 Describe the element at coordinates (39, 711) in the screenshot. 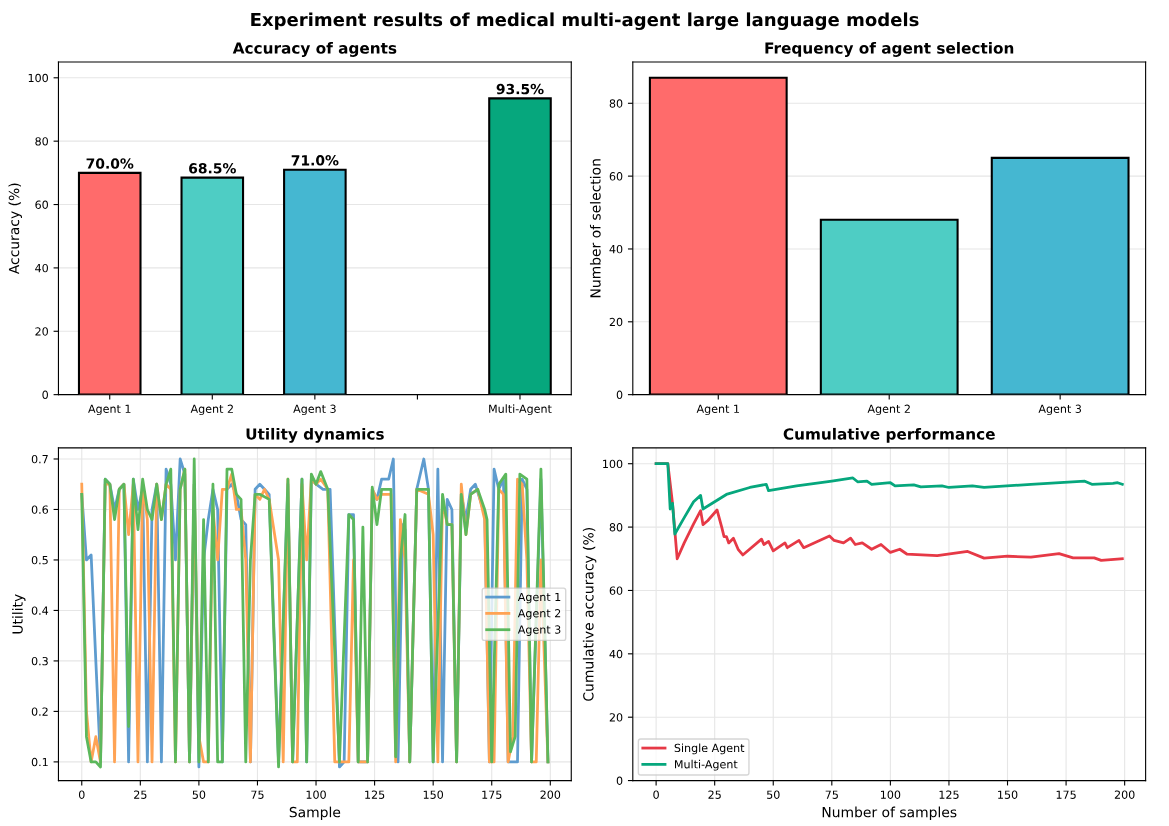

I see `y-tick-label: 0.2` at that location.